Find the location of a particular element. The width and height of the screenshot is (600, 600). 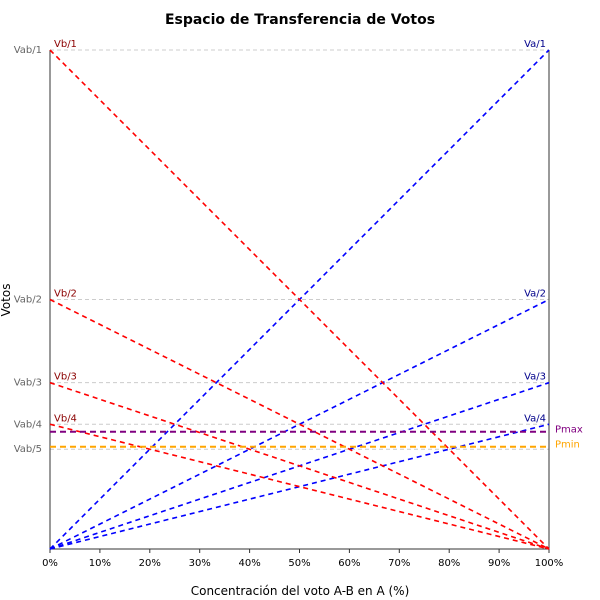

y-tick-label-vab-3: Vab/3 is located at coordinates (28, 383).